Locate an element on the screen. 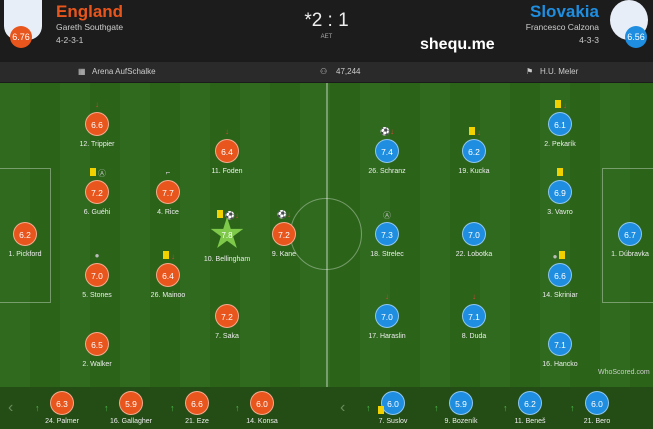  event-icons: Ⓐ is located at coordinates (97, 173).